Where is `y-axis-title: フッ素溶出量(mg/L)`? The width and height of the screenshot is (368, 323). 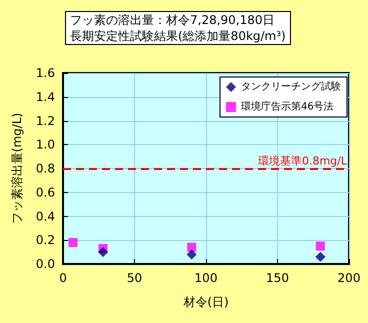
y-axis-title: フッ素溶出量(mg/L) is located at coordinates (17, 168).